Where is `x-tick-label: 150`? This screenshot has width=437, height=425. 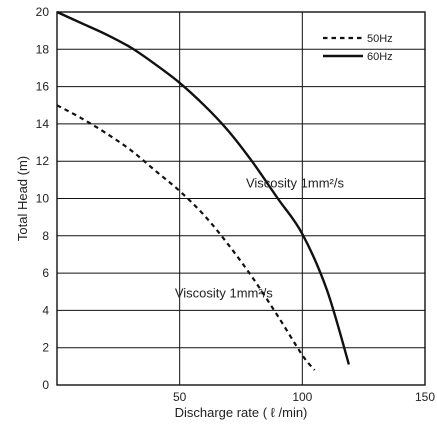
x-tick-label: 150 is located at coordinates (425, 397).